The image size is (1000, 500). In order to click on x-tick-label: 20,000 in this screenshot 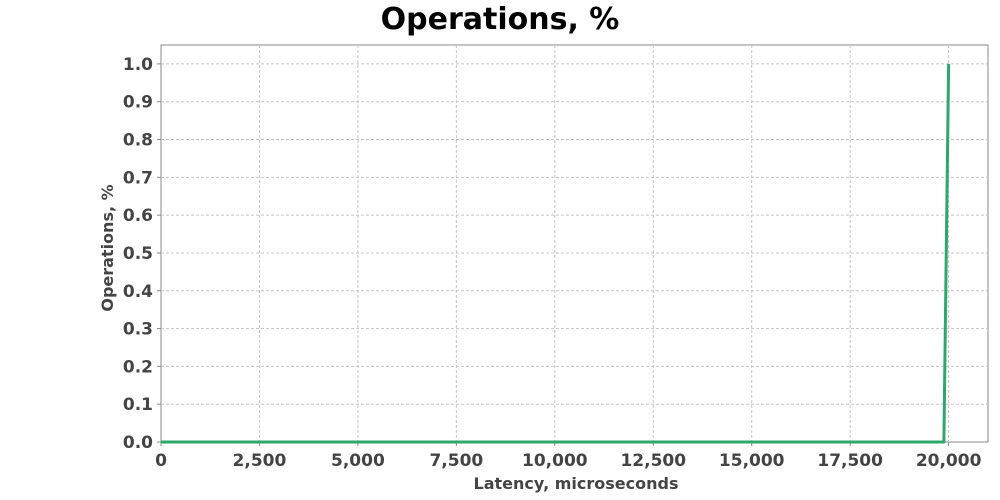, I will do `click(949, 461)`.